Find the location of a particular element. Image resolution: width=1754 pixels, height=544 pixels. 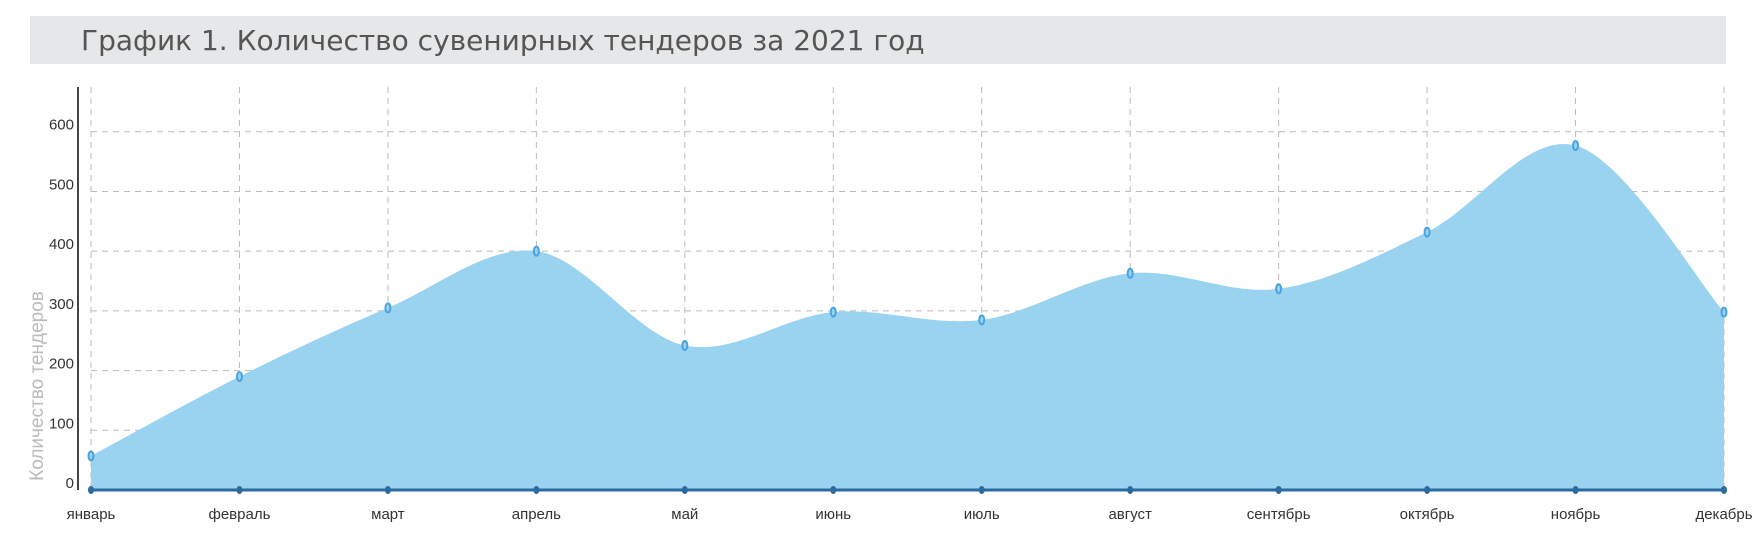

x-tick-label: декабрь is located at coordinates (1723, 514).